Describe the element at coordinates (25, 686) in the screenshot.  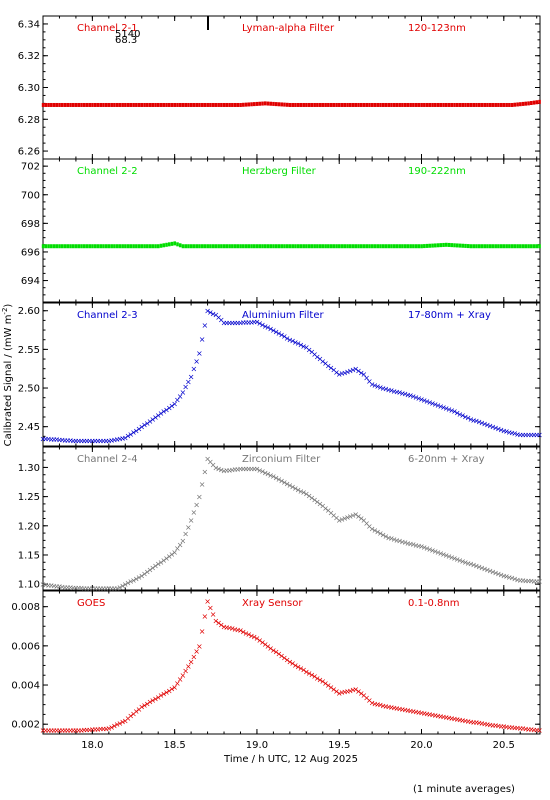
I see `y-tick-label: 0.004` at that location.